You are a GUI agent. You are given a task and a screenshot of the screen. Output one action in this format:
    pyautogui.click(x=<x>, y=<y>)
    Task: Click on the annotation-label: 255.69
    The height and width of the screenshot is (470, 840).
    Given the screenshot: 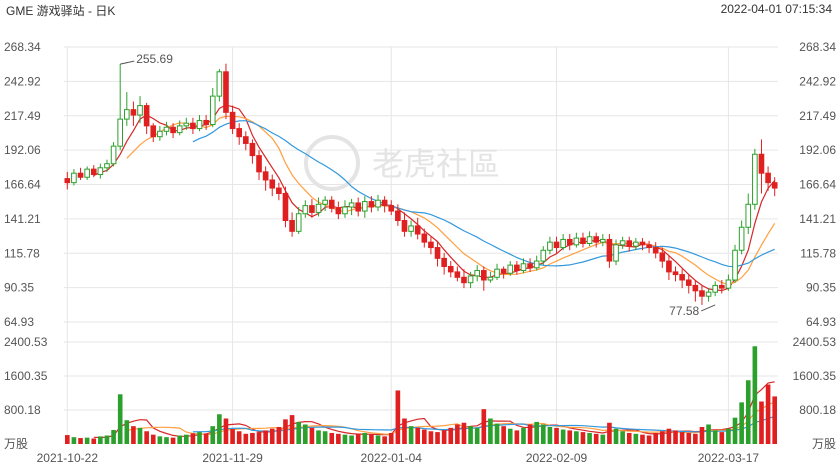 What is the action you would take?
    pyautogui.click(x=154, y=59)
    